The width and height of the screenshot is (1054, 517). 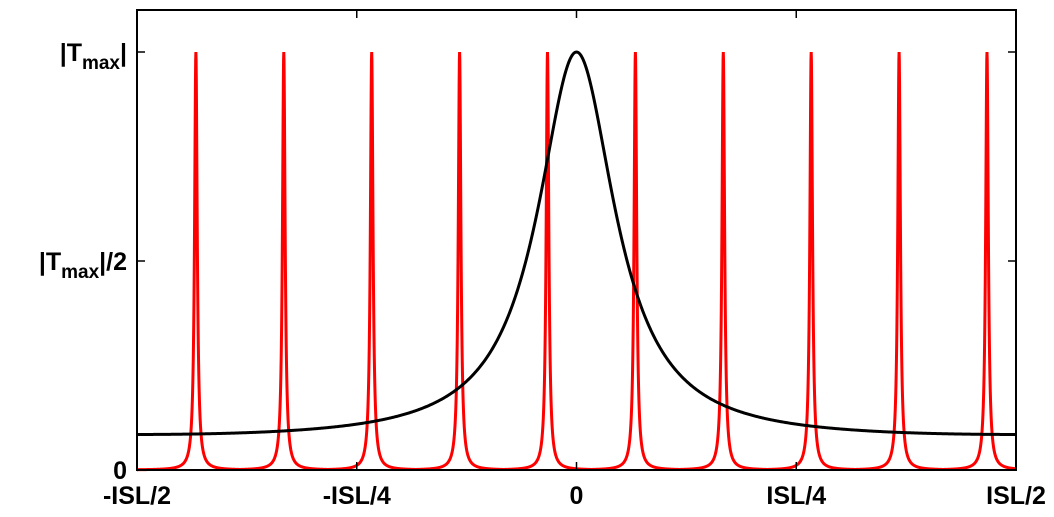 I want to click on ytick-label-2: |Tmax|, so click(x=93, y=56).